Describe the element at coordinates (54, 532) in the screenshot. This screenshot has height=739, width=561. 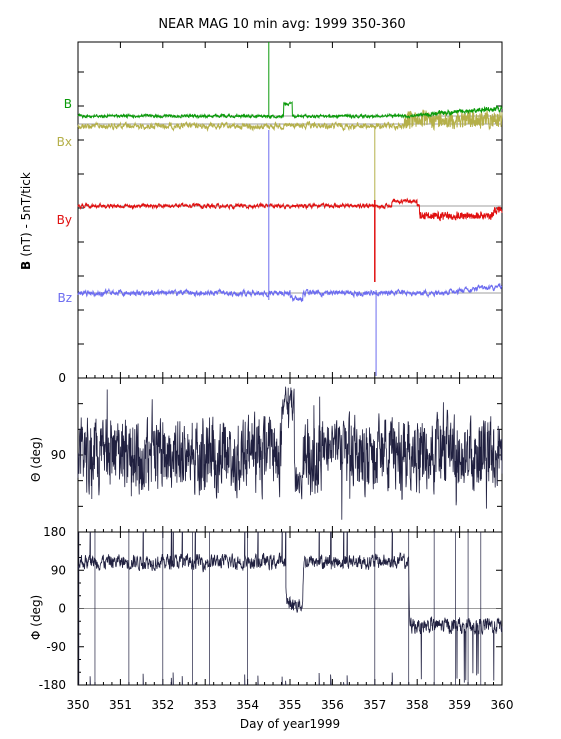
I see `phi-tick-label: 180` at that location.